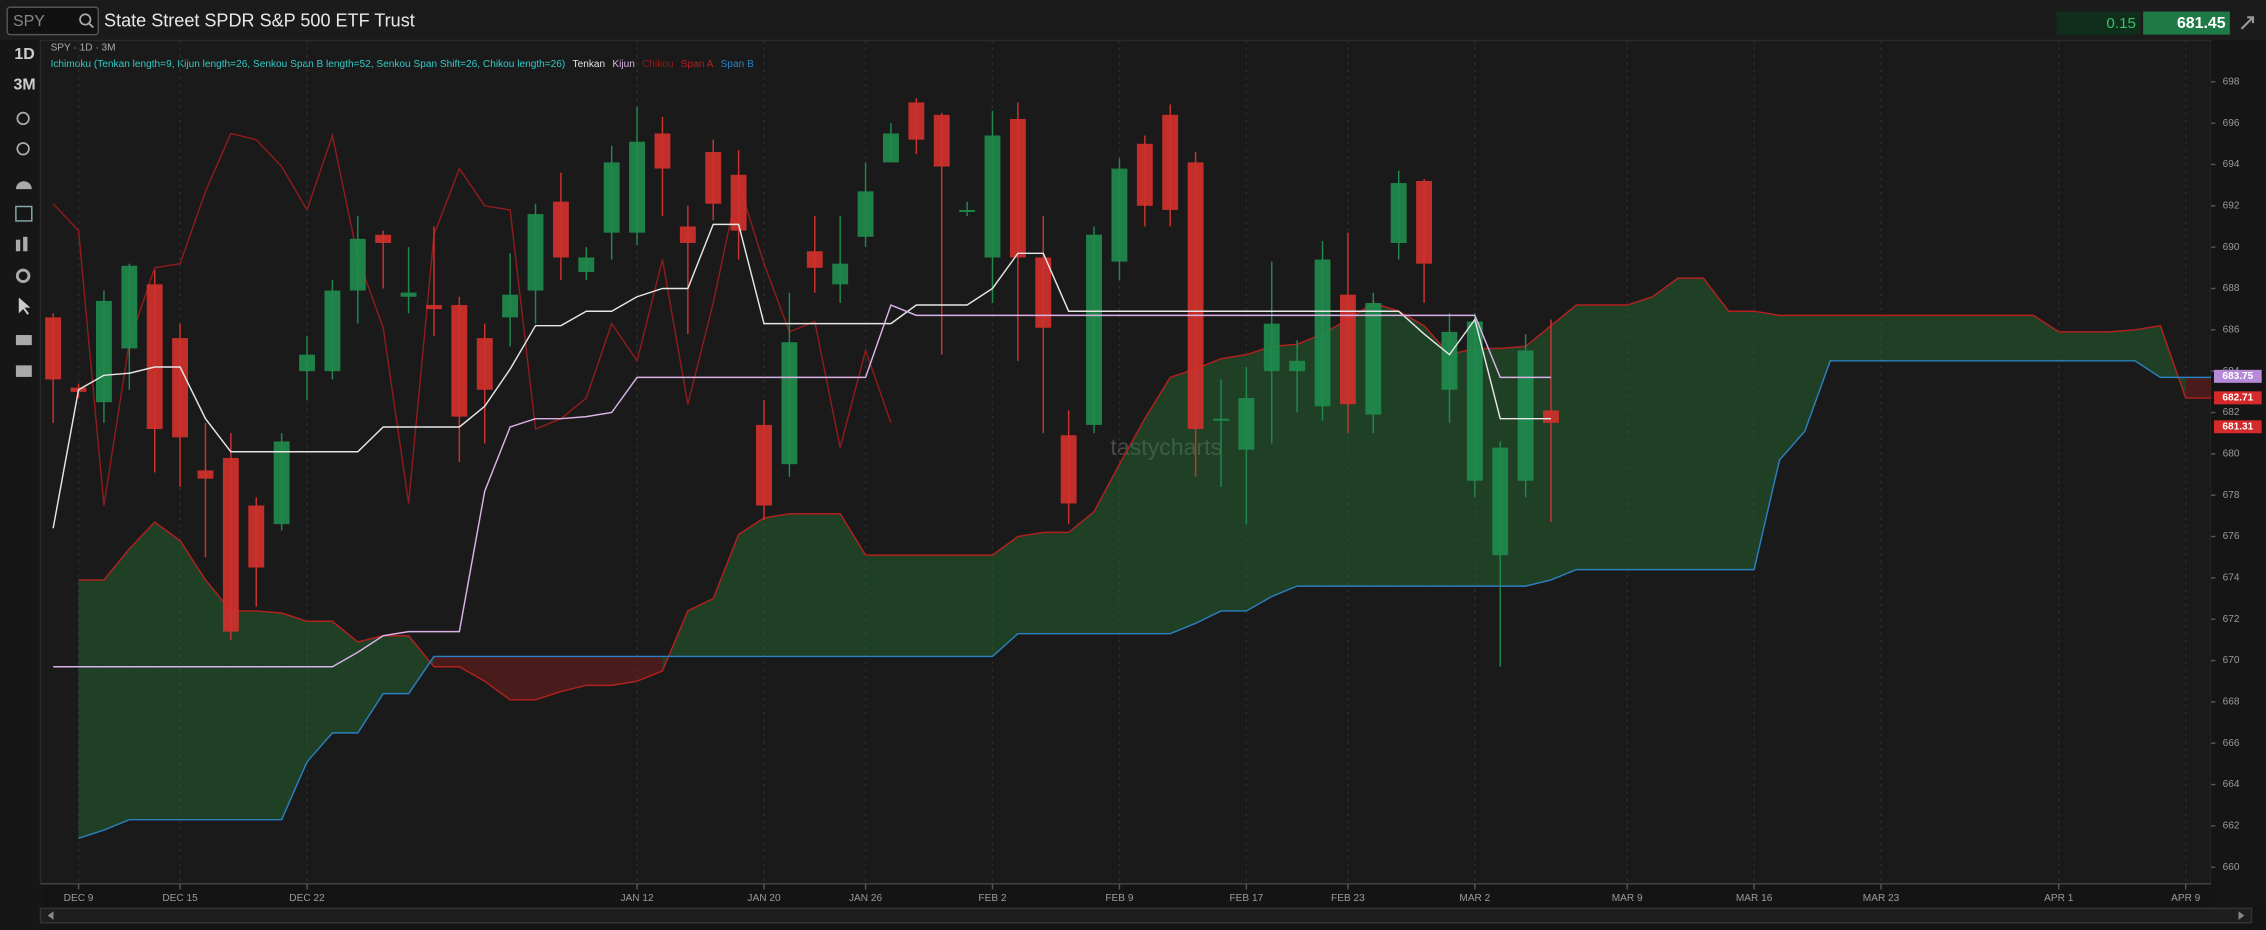  I want to click on x-tick-label: JAN 20, so click(764, 898).